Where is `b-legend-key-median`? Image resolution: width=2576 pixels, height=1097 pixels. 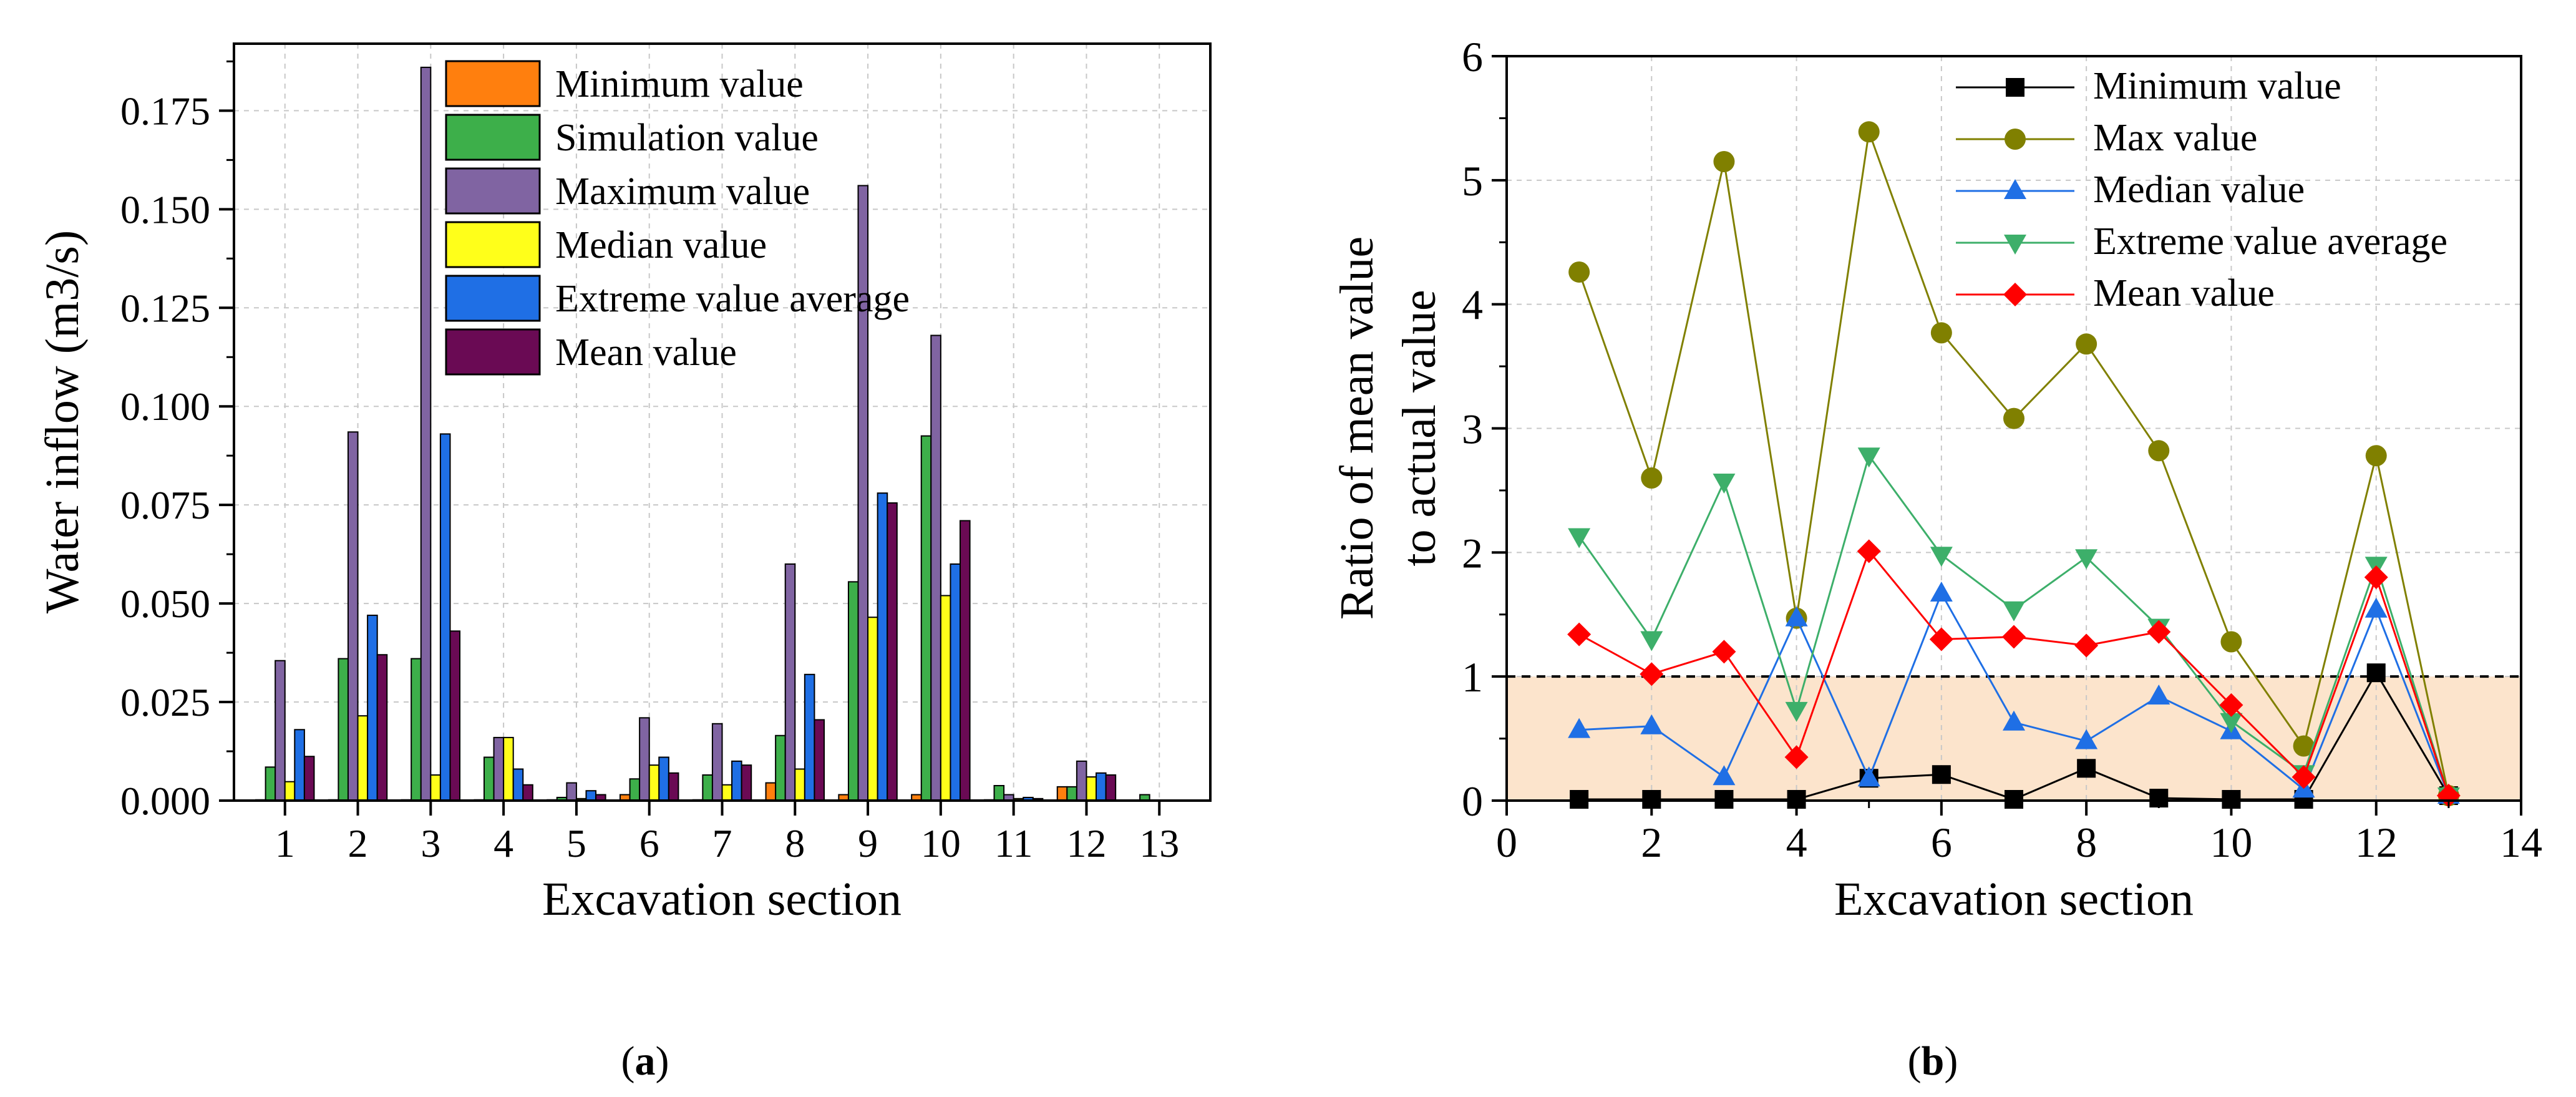 b-legend-key-median is located at coordinates (2015, 189).